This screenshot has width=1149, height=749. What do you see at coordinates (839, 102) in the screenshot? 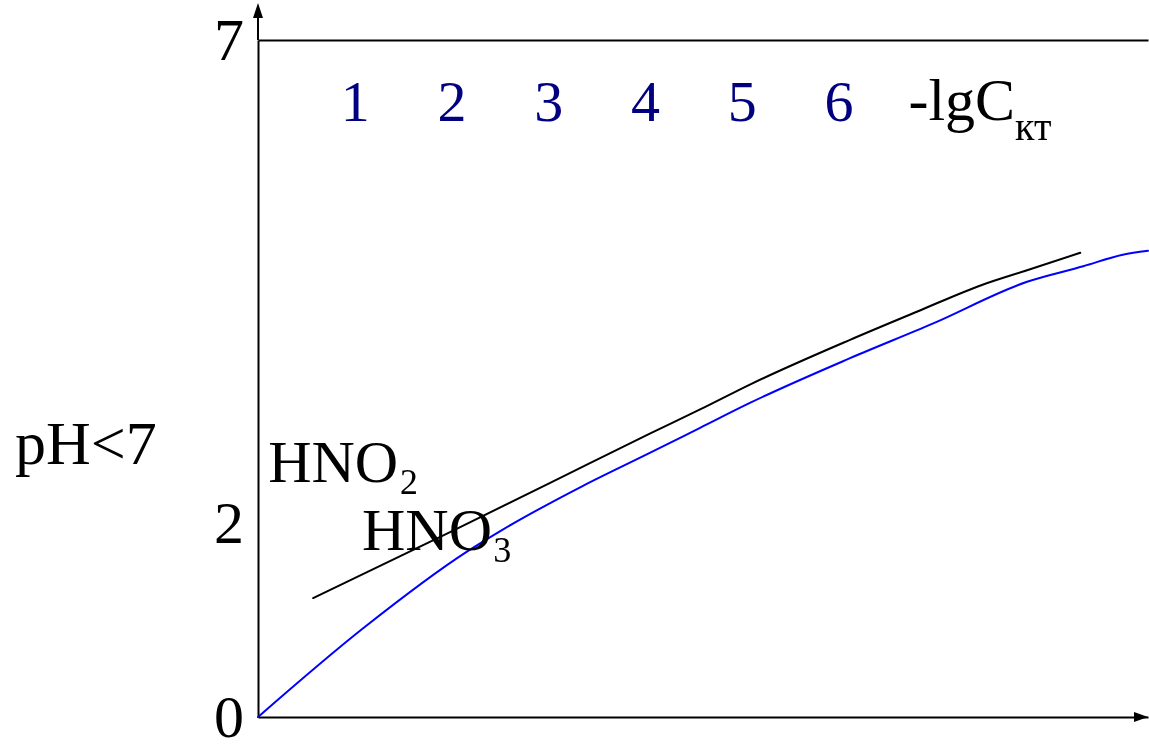
I see `x-tick-label: 6` at bounding box center [839, 102].